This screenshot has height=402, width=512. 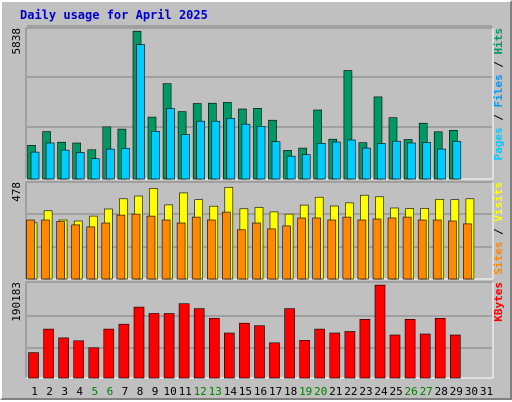 What do you see at coordinates (381, 391) in the screenshot?
I see `x-tick-label: 24` at bounding box center [381, 391].